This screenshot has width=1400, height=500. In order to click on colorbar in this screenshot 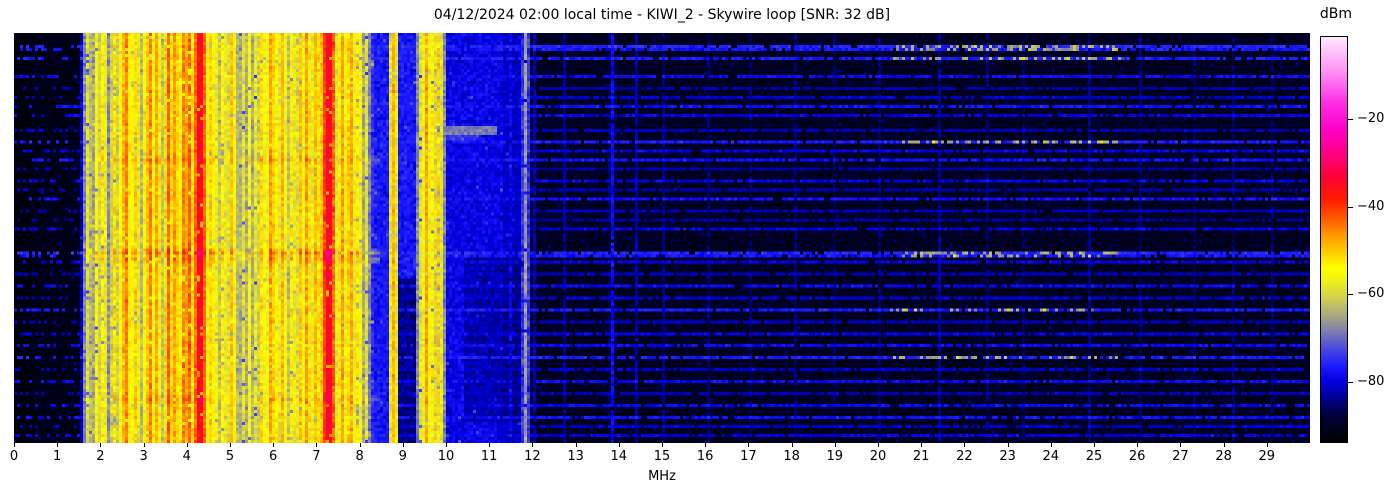, I will do `click(1334, 239)`.